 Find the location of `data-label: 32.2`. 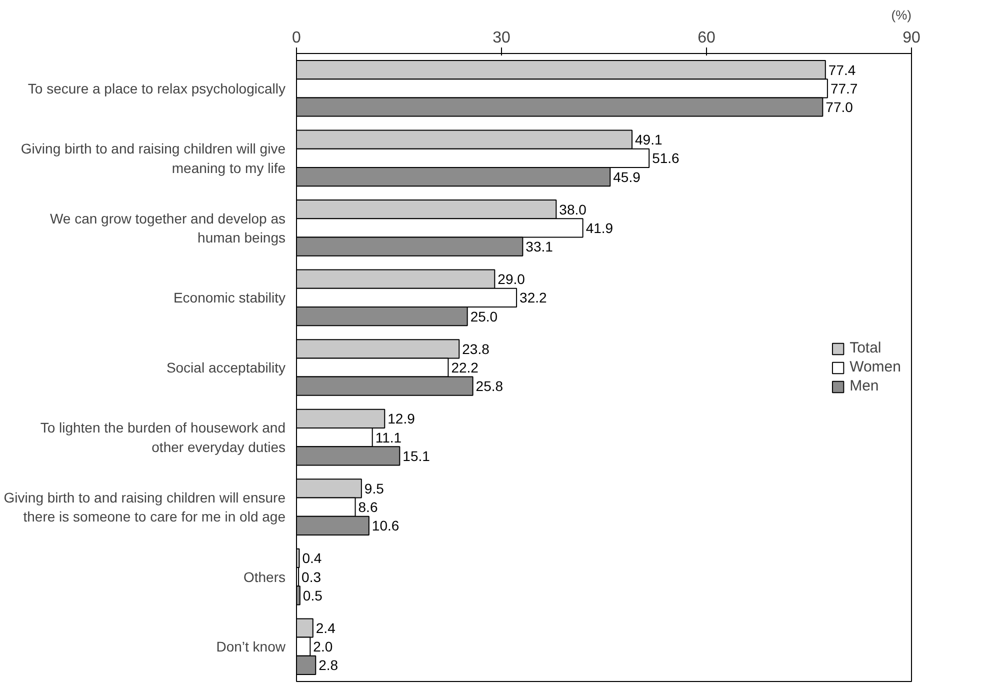

data-label: 32.2 is located at coordinates (533, 298).